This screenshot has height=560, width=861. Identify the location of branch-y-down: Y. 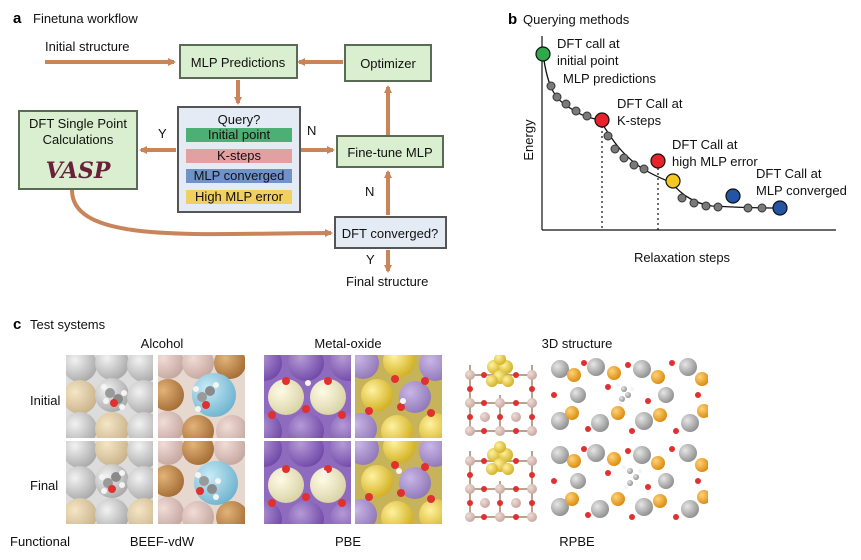
(370, 259).